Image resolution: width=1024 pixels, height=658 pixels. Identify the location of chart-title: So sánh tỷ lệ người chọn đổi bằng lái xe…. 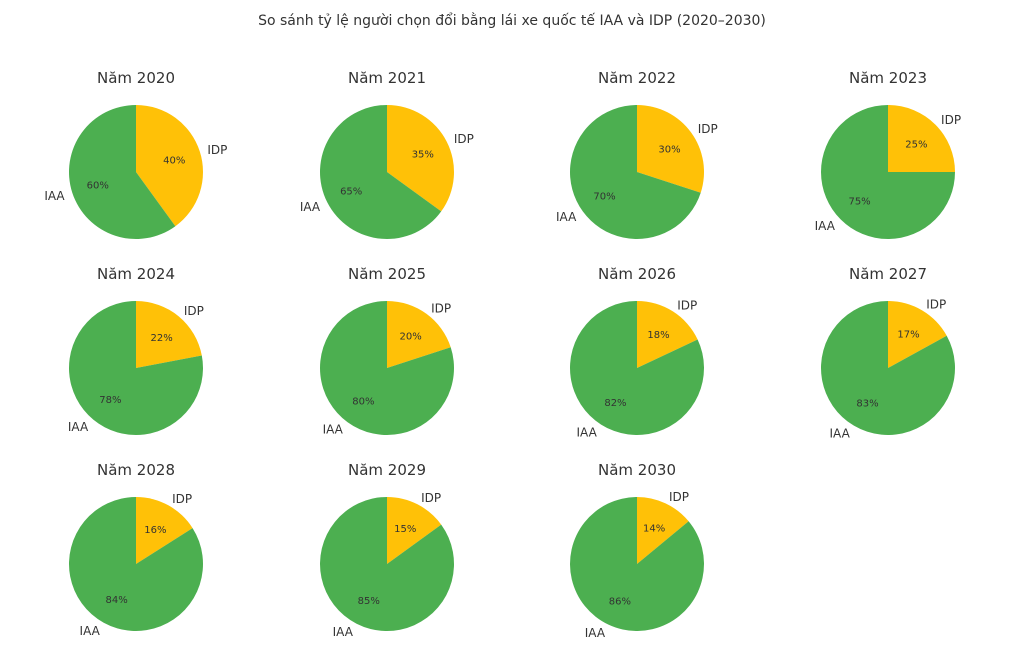
(512, 20).